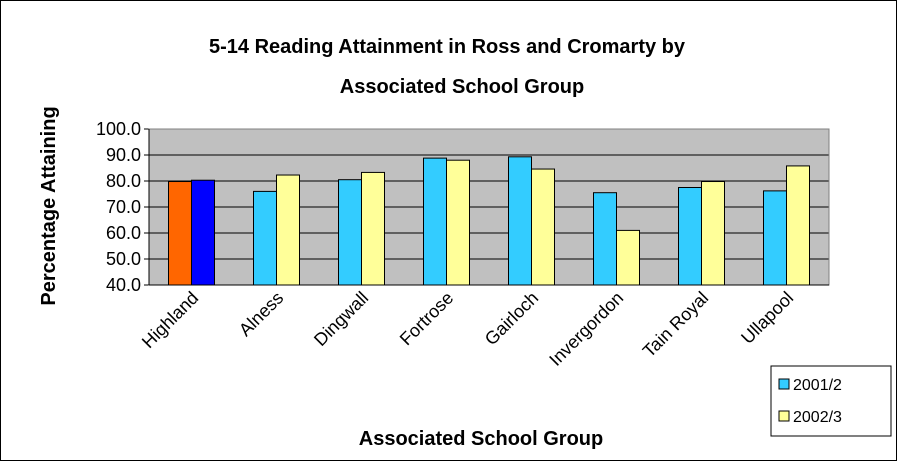  What do you see at coordinates (427, 319) in the screenshot?
I see `x-tick-label: Fortrose` at bounding box center [427, 319].